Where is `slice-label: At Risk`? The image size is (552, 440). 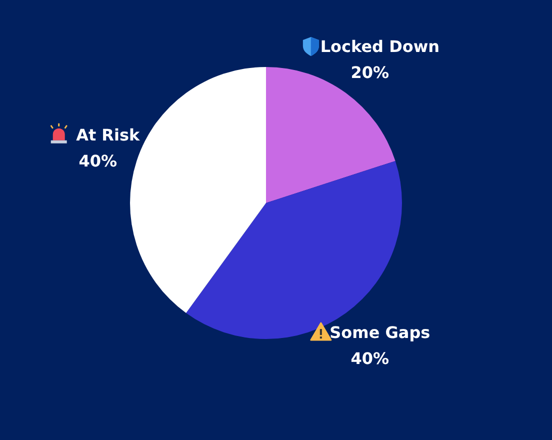
slice-label: At Risk is located at coordinates (108, 134).